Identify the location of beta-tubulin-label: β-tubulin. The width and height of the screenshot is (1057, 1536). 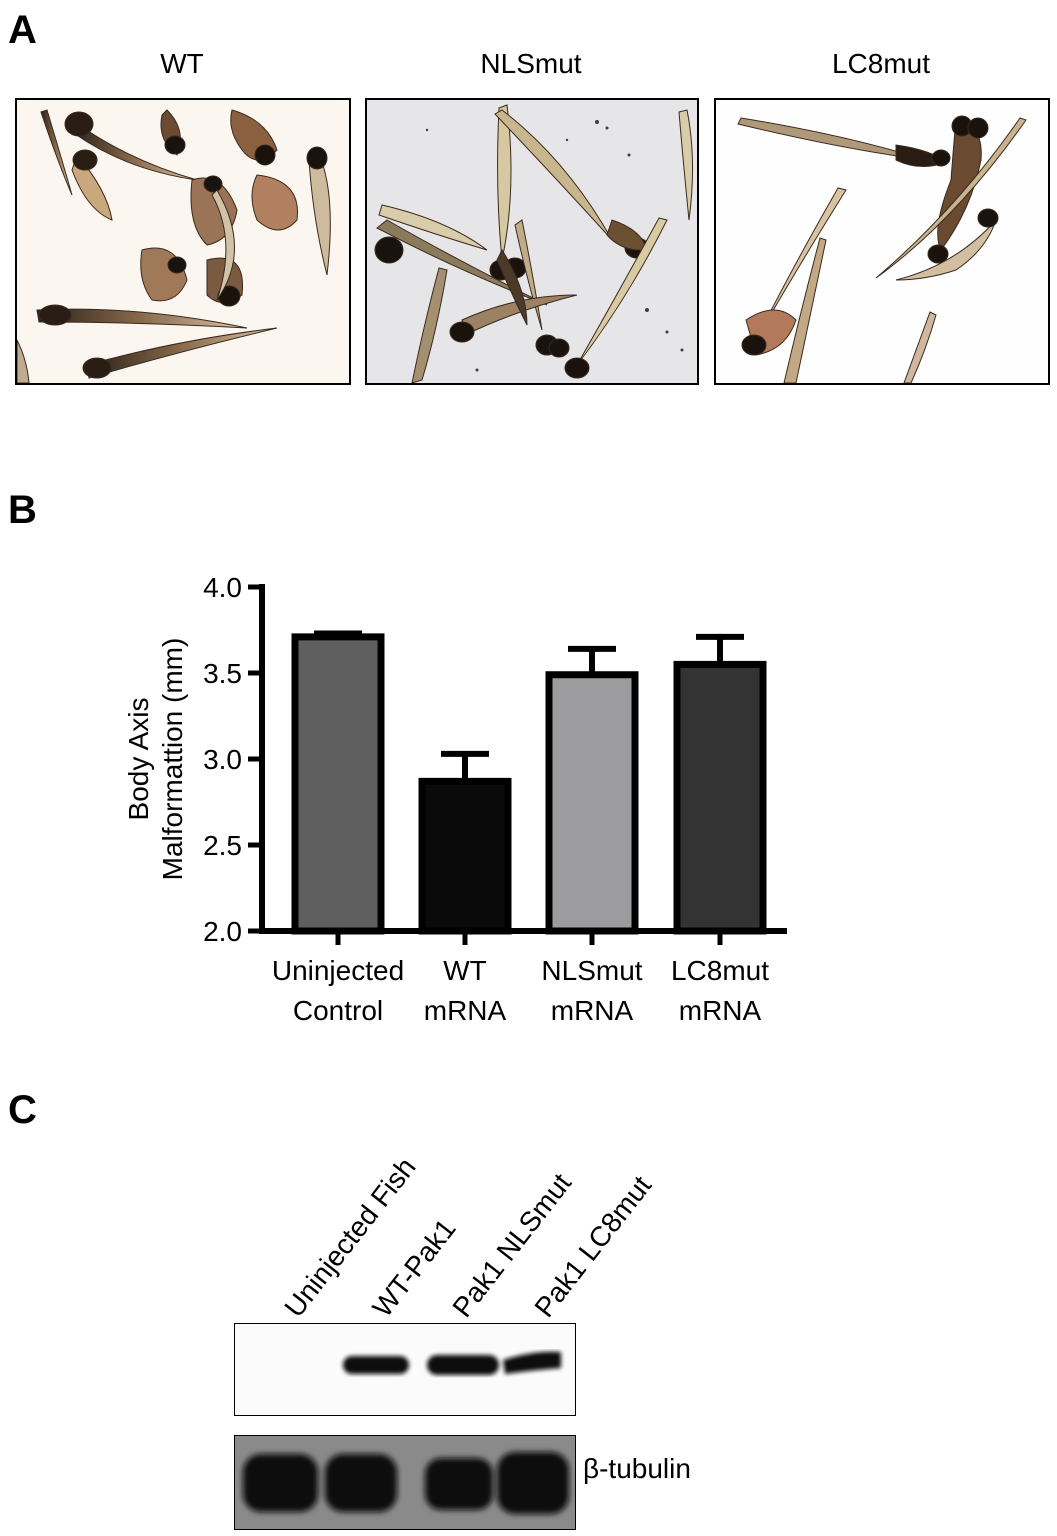
(637, 1468).